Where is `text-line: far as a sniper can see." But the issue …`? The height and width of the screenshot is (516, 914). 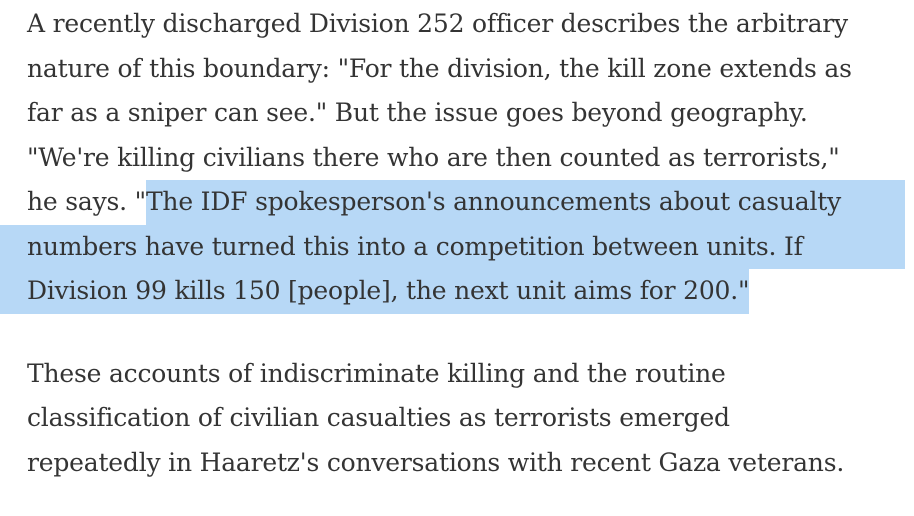
text-line: far as a sniper can see." But the issue … is located at coordinates (466, 113).